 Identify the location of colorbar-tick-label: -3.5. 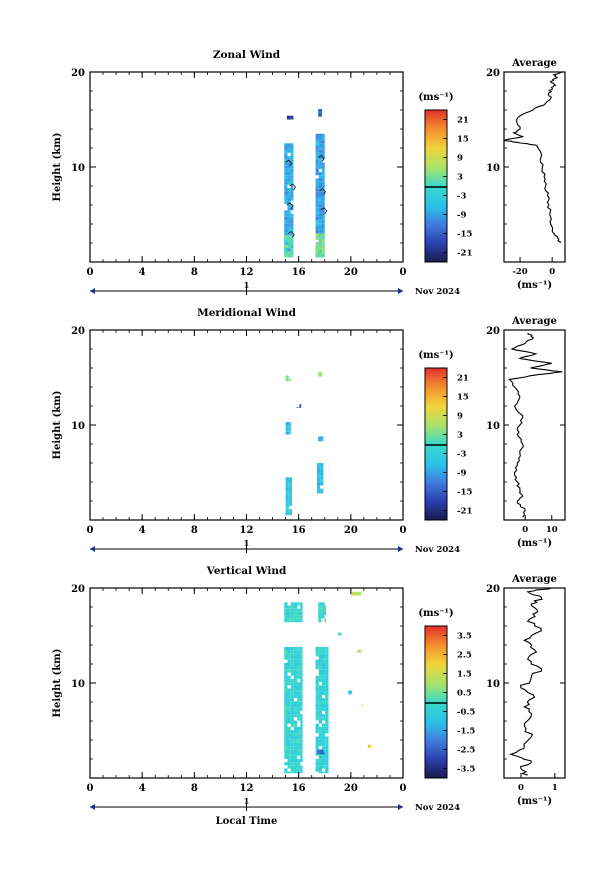
(466, 770).